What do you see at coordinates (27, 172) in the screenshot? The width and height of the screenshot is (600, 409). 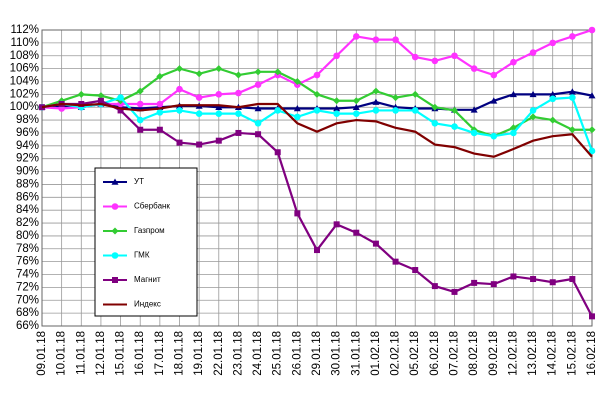 I see `y-tick-label: 90%` at bounding box center [27, 172].